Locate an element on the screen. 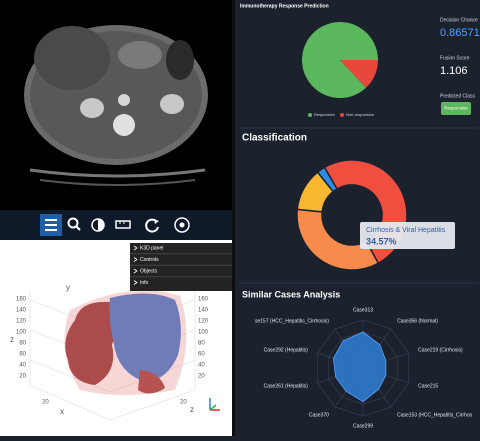 The height and width of the screenshot is (441, 480). ct-lesion is located at coordinates (72, 58).